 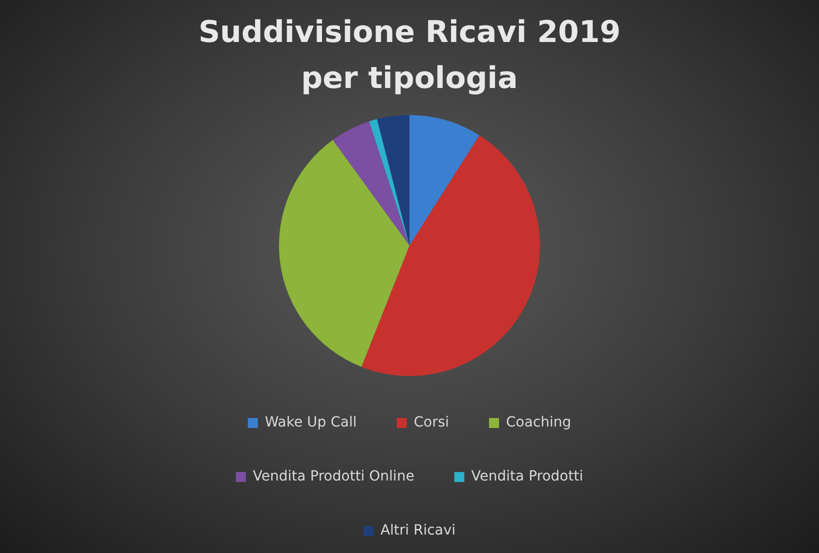 I want to click on legend-label: Wake Up Call, so click(x=310, y=422).